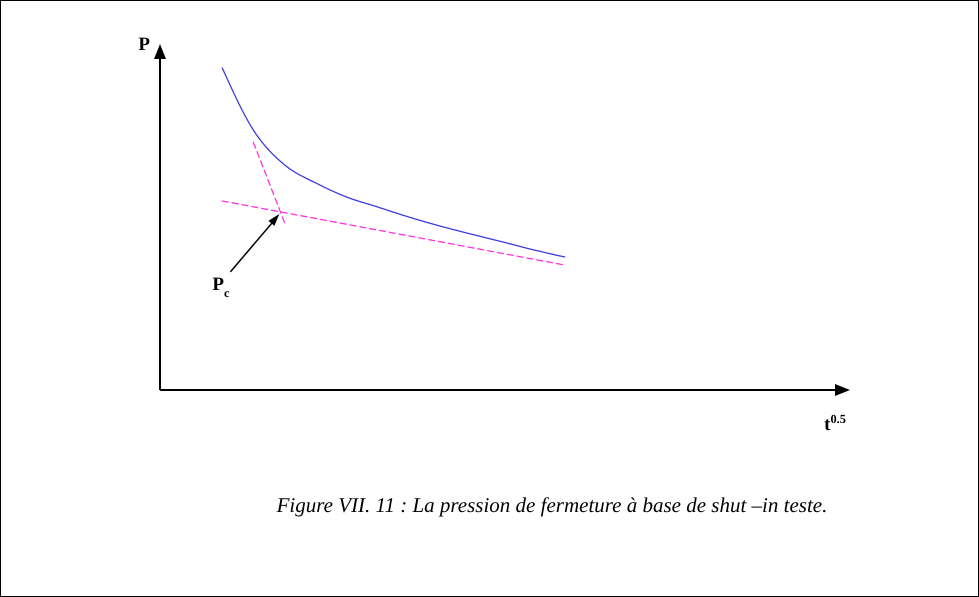 The height and width of the screenshot is (597, 979). I want to click on y-axis-title: P, so click(144, 44).